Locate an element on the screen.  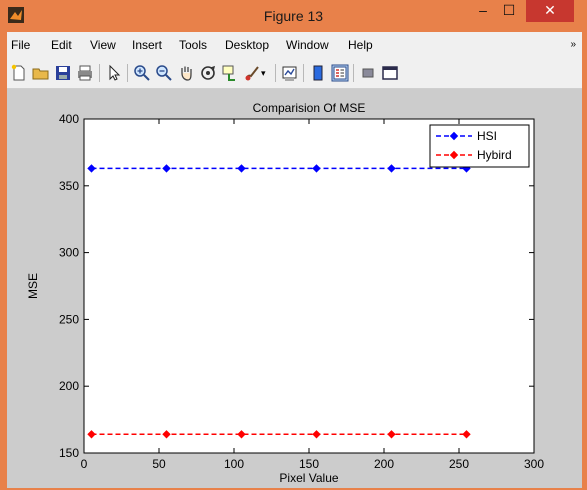
zoom-out-icon is located at coordinates (164, 73).